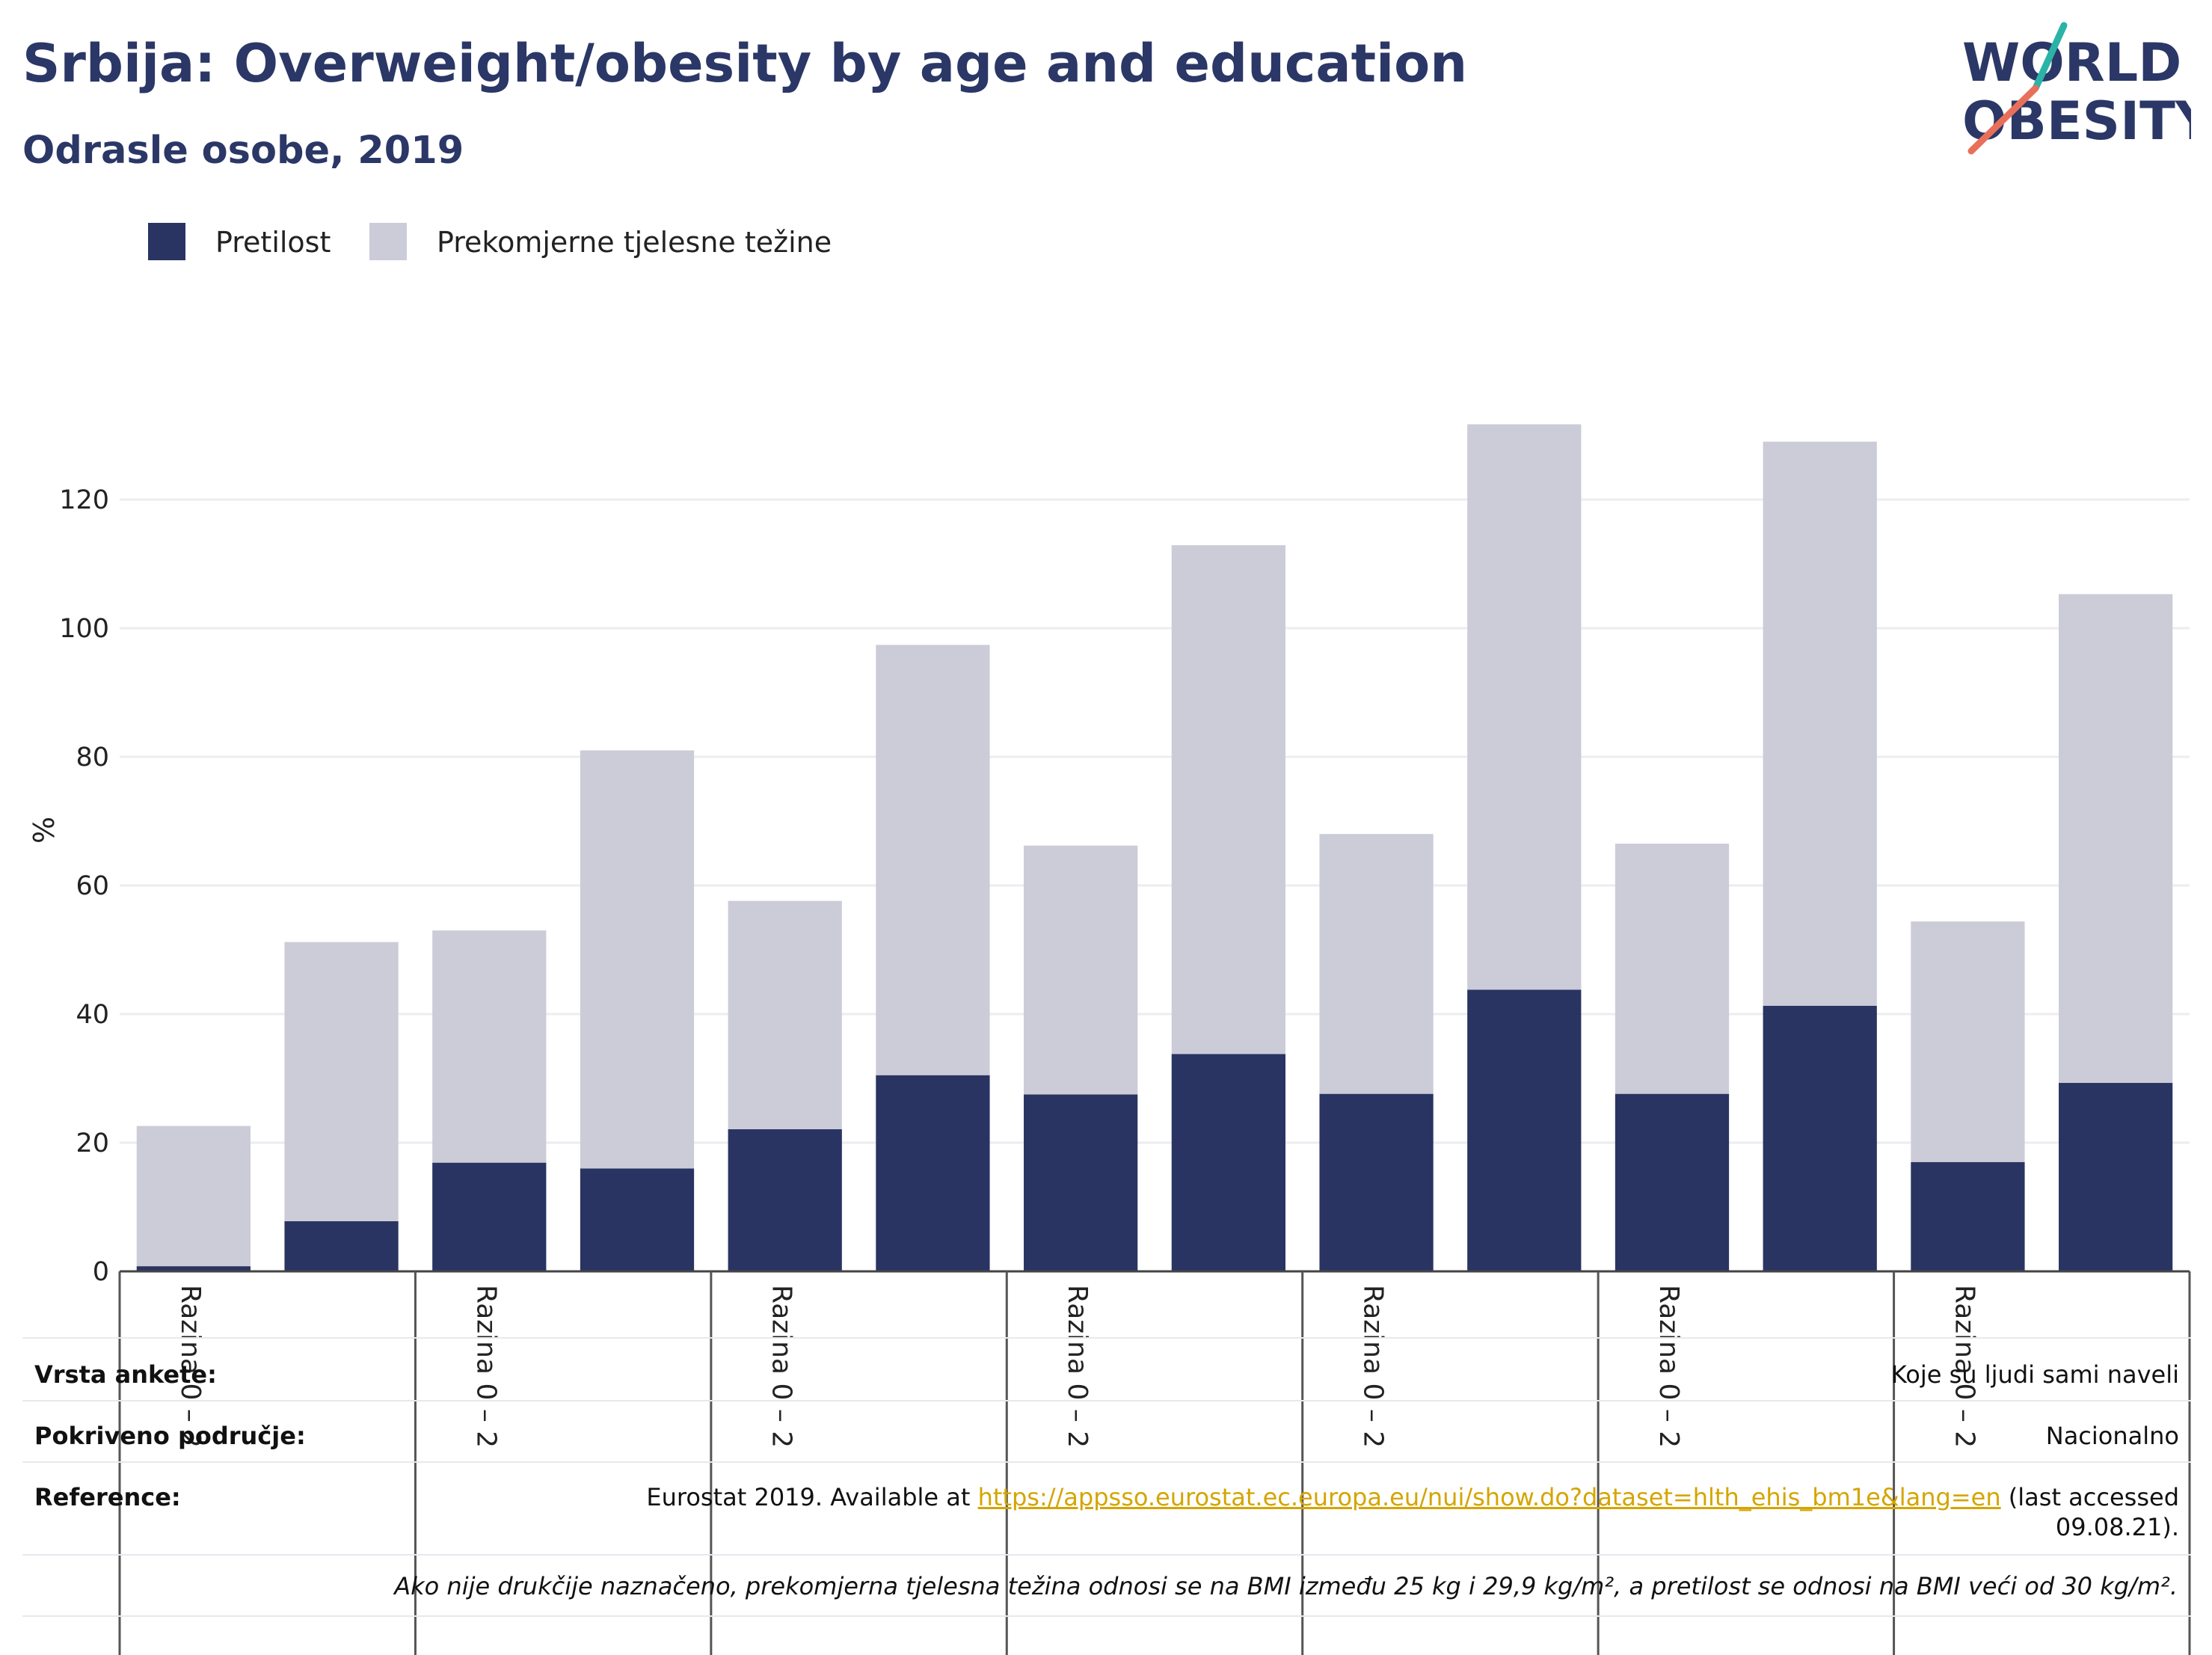 The height and width of the screenshot is (1655, 2212). What do you see at coordinates (2034, 1374) in the screenshot?
I see `survey-type-value: Koje su ljudi sami naveli` at bounding box center [2034, 1374].